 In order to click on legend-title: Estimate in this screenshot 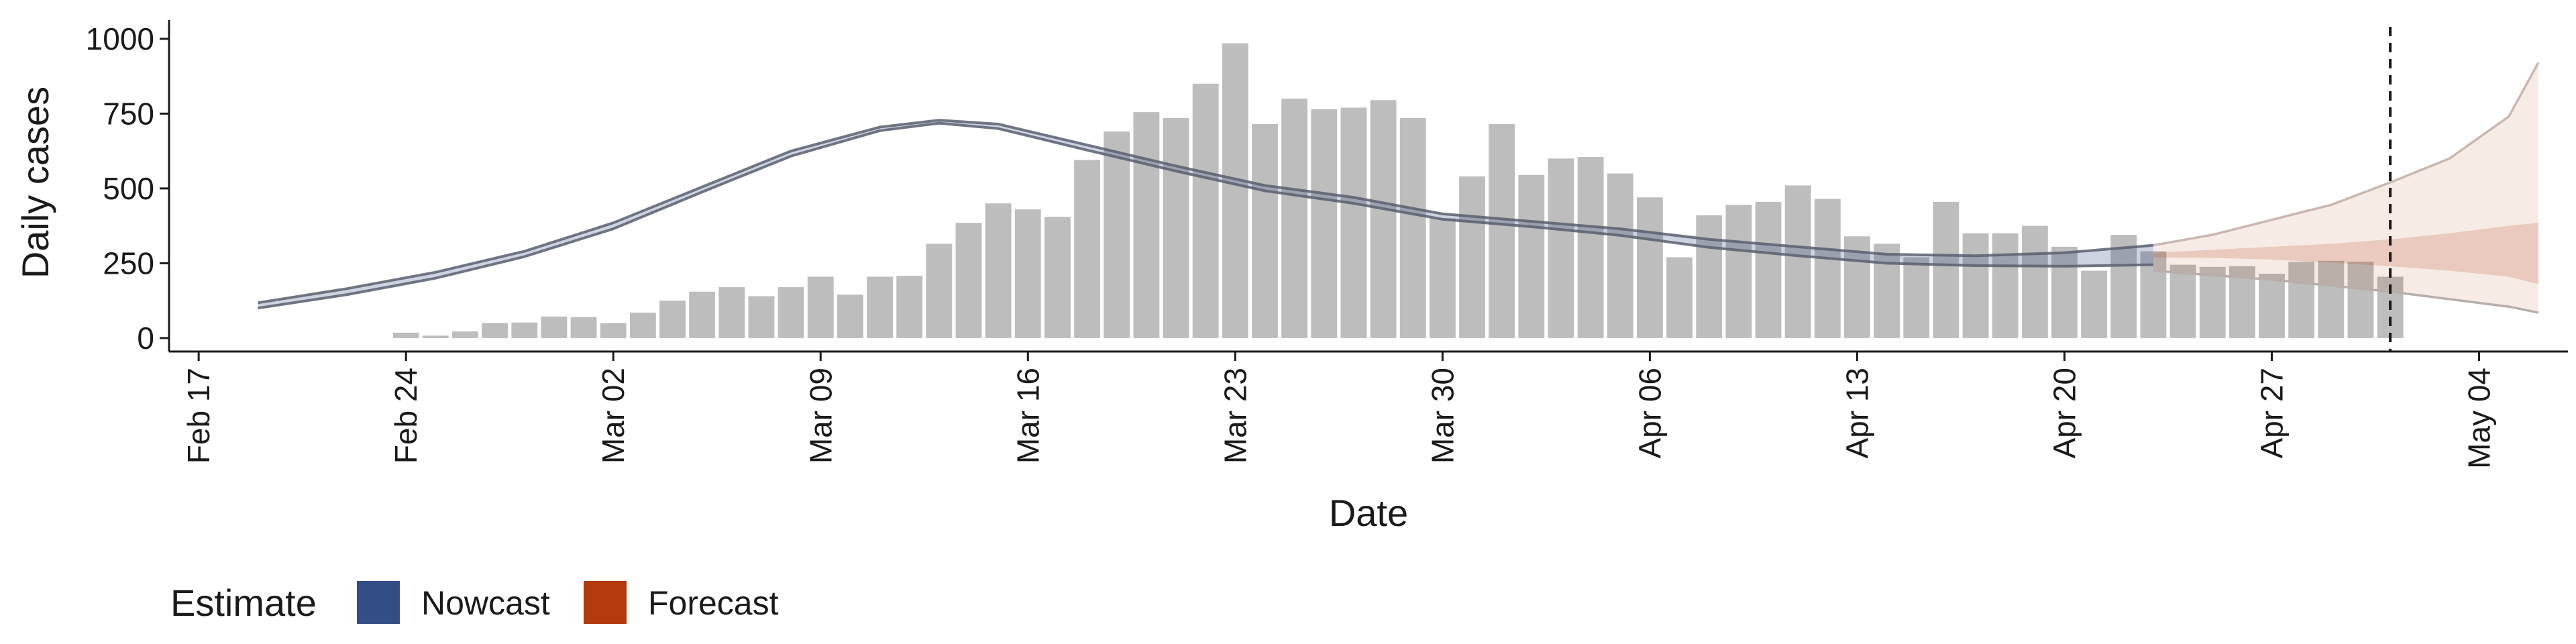, I will do `click(243, 603)`.